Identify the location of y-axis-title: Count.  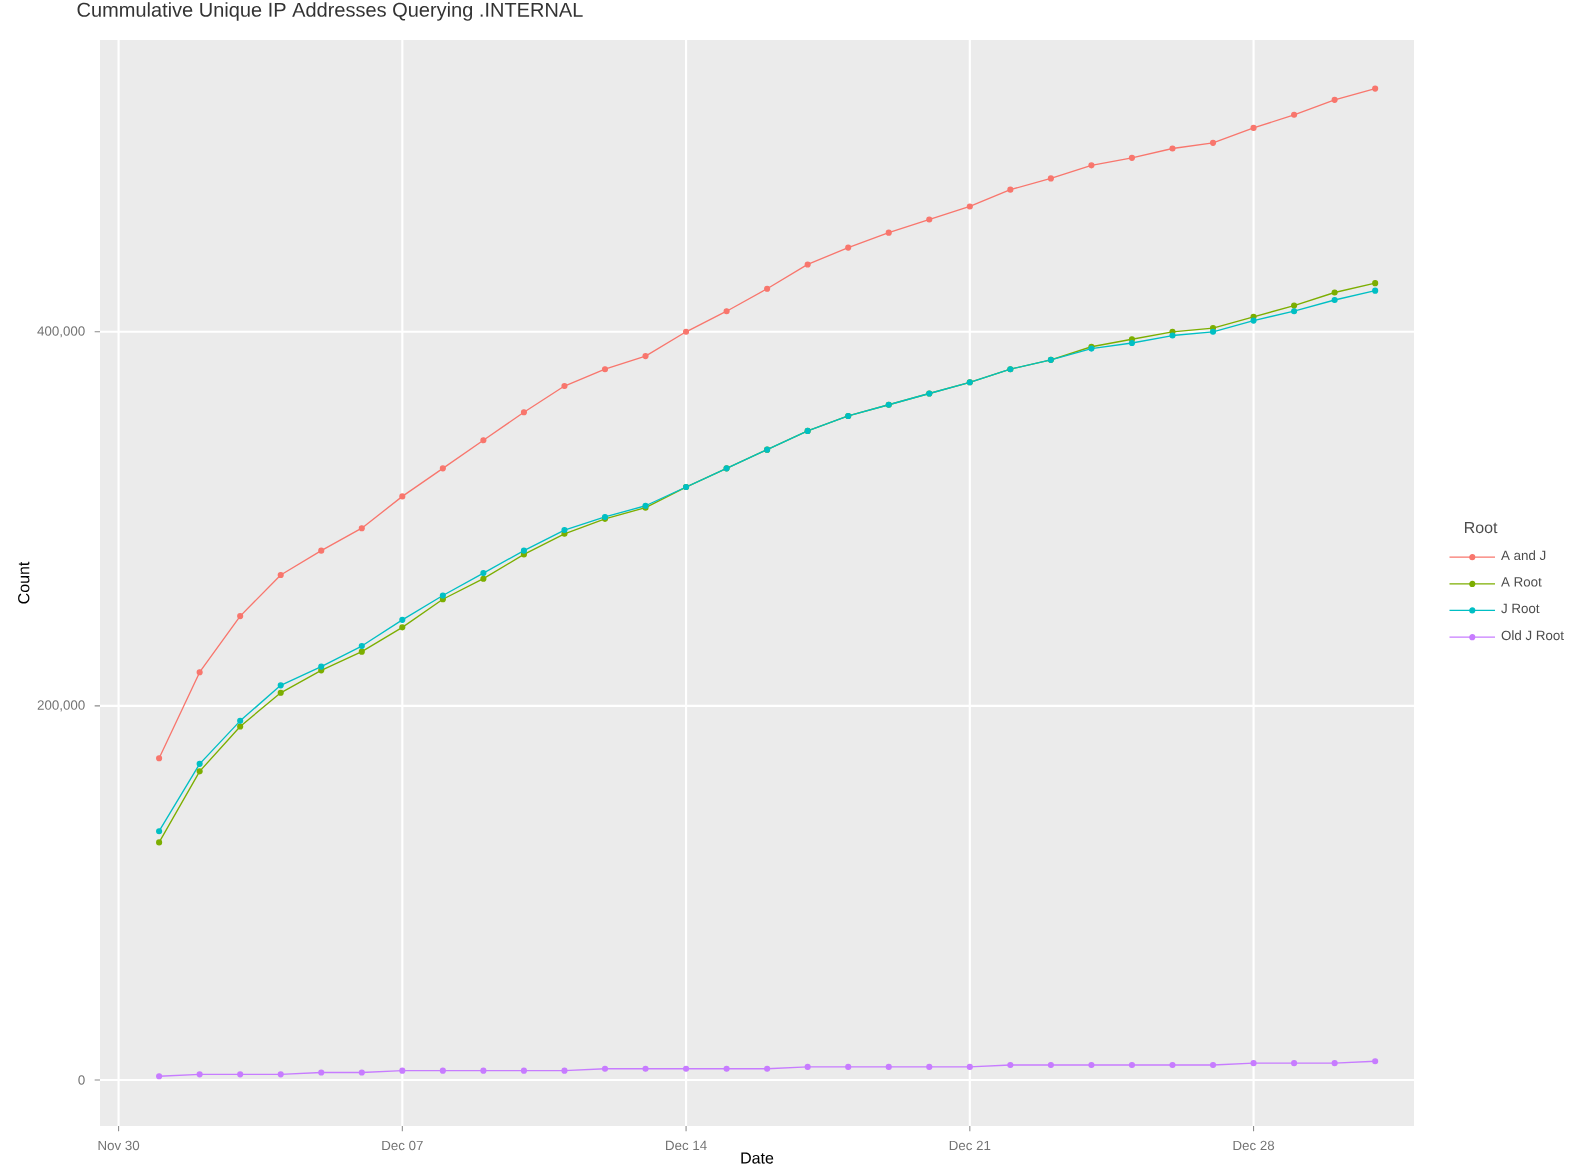
(24, 582).